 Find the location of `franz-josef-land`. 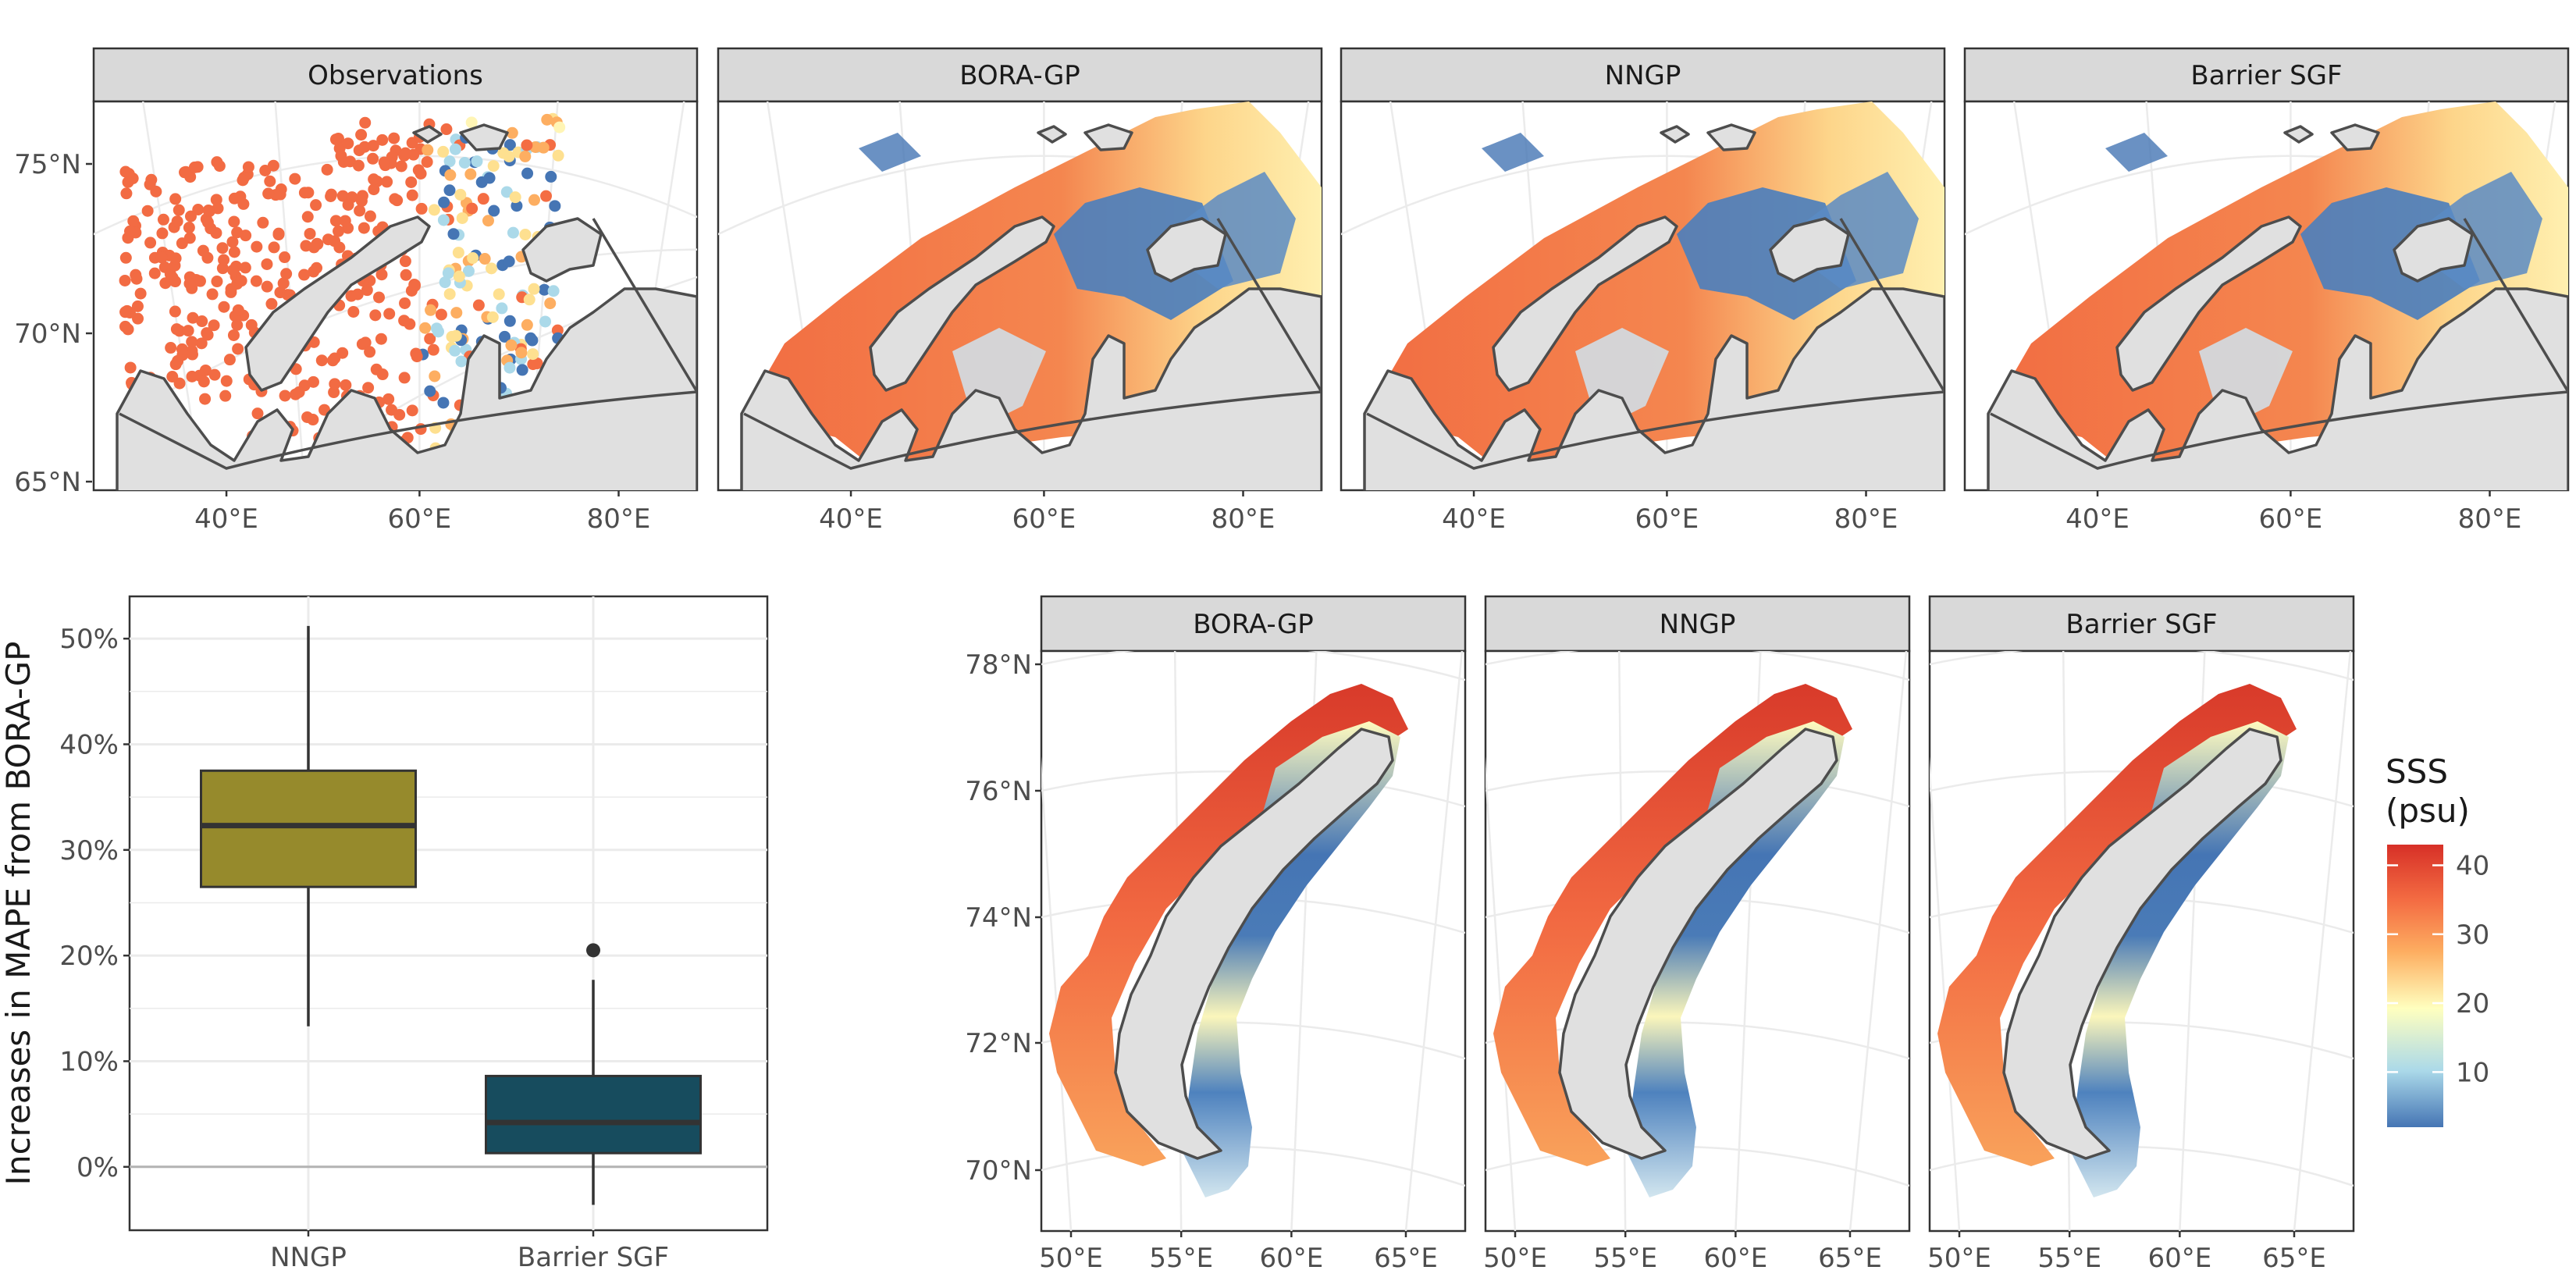

franz-josef-land is located at coordinates (484, 137).